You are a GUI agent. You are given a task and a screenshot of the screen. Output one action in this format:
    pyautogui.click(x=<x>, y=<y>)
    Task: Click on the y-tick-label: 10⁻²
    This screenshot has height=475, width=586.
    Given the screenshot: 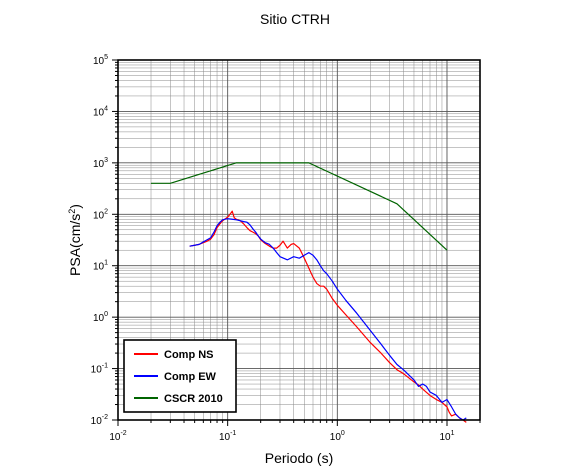 What is the action you would take?
    pyautogui.click(x=99, y=420)
    